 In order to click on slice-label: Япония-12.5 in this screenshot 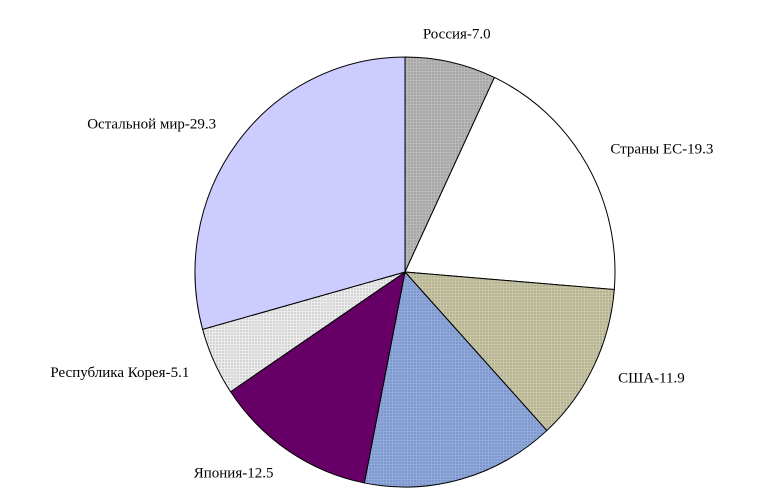, I will do `click(234, 474)`.